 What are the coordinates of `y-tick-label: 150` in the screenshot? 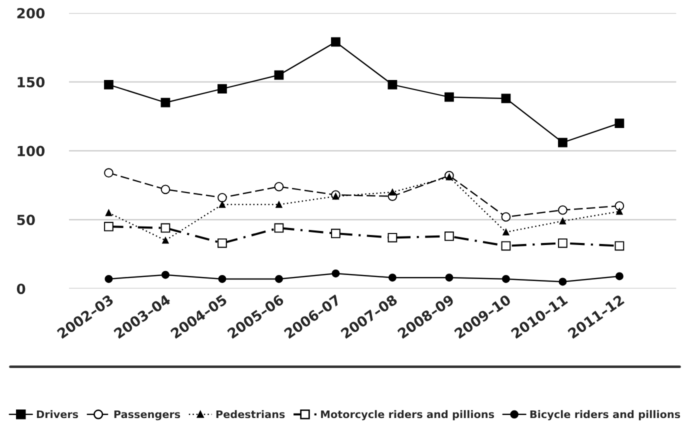 It's located at (31, 82).